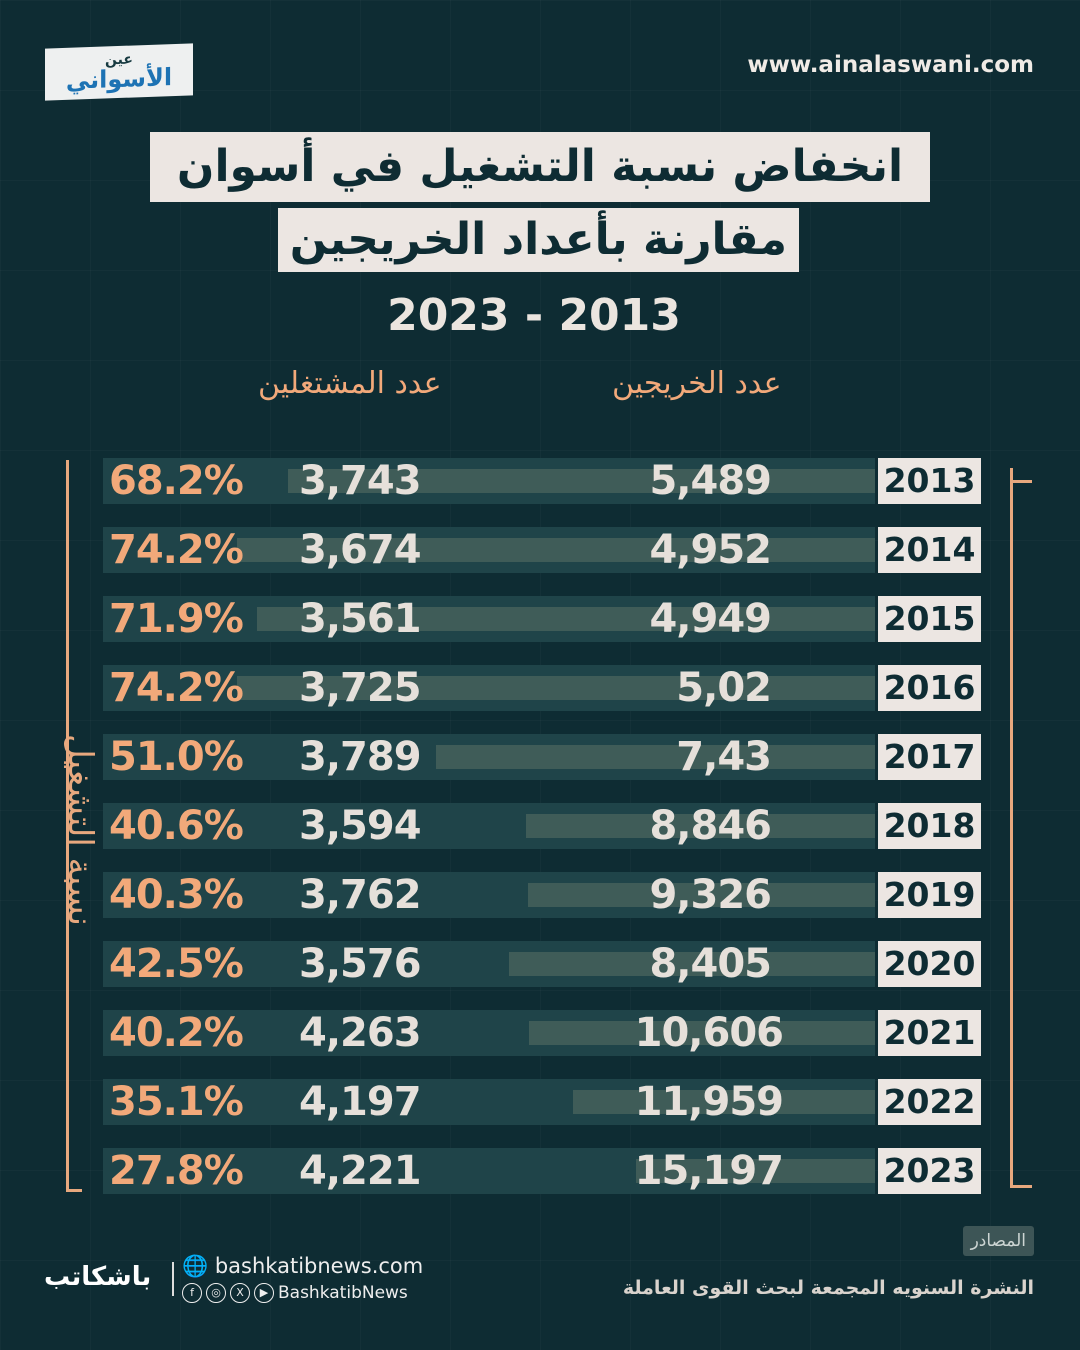 The width and height of the screenshot is (1080, 1350). I want to click on employment-rate-value: 27.8%, so click(176, 1171).